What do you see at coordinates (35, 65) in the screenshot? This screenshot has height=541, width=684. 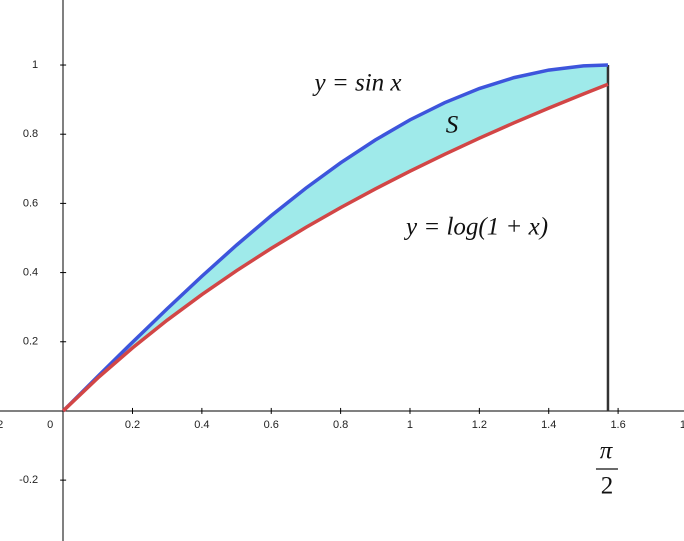 I see `y-tick-label: 1` at bounding box center [35, 65].